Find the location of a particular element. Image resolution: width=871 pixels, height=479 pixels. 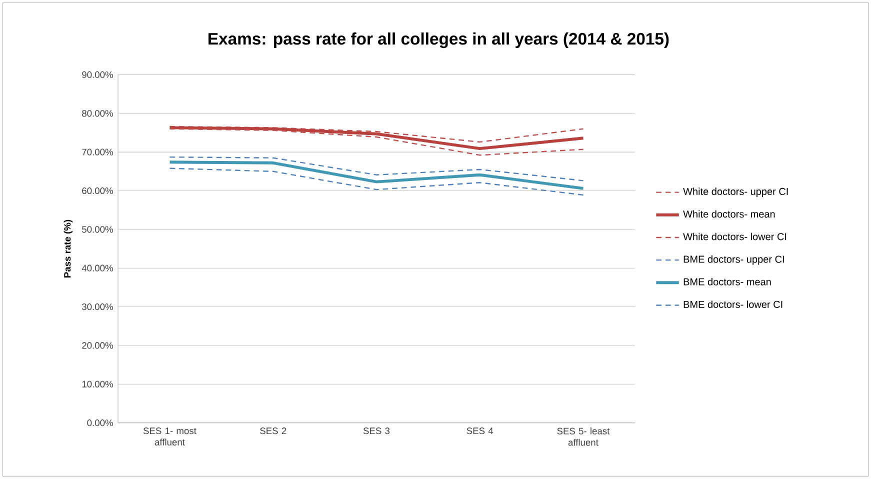

x-tick-label: SES 3 is located at coordinates (376, 431).